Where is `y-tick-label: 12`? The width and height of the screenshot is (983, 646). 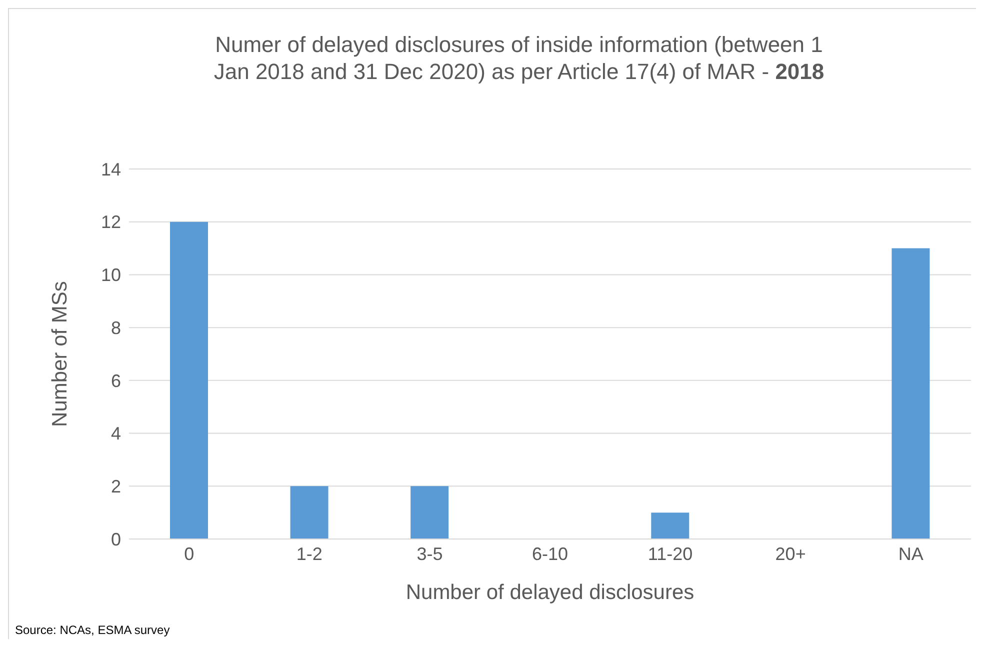
y-tick-label: 12 is located at coordinates (110, 222).